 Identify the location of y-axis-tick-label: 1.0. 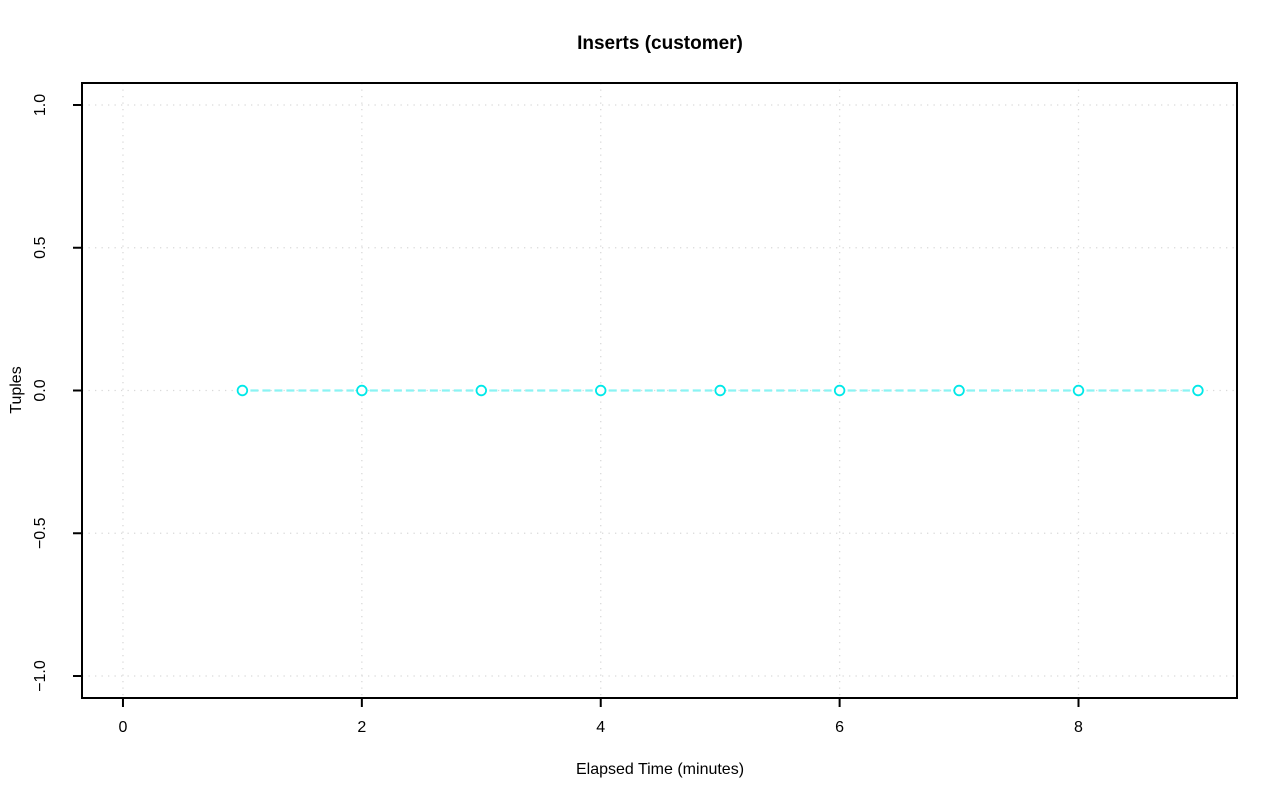
(40, 105).